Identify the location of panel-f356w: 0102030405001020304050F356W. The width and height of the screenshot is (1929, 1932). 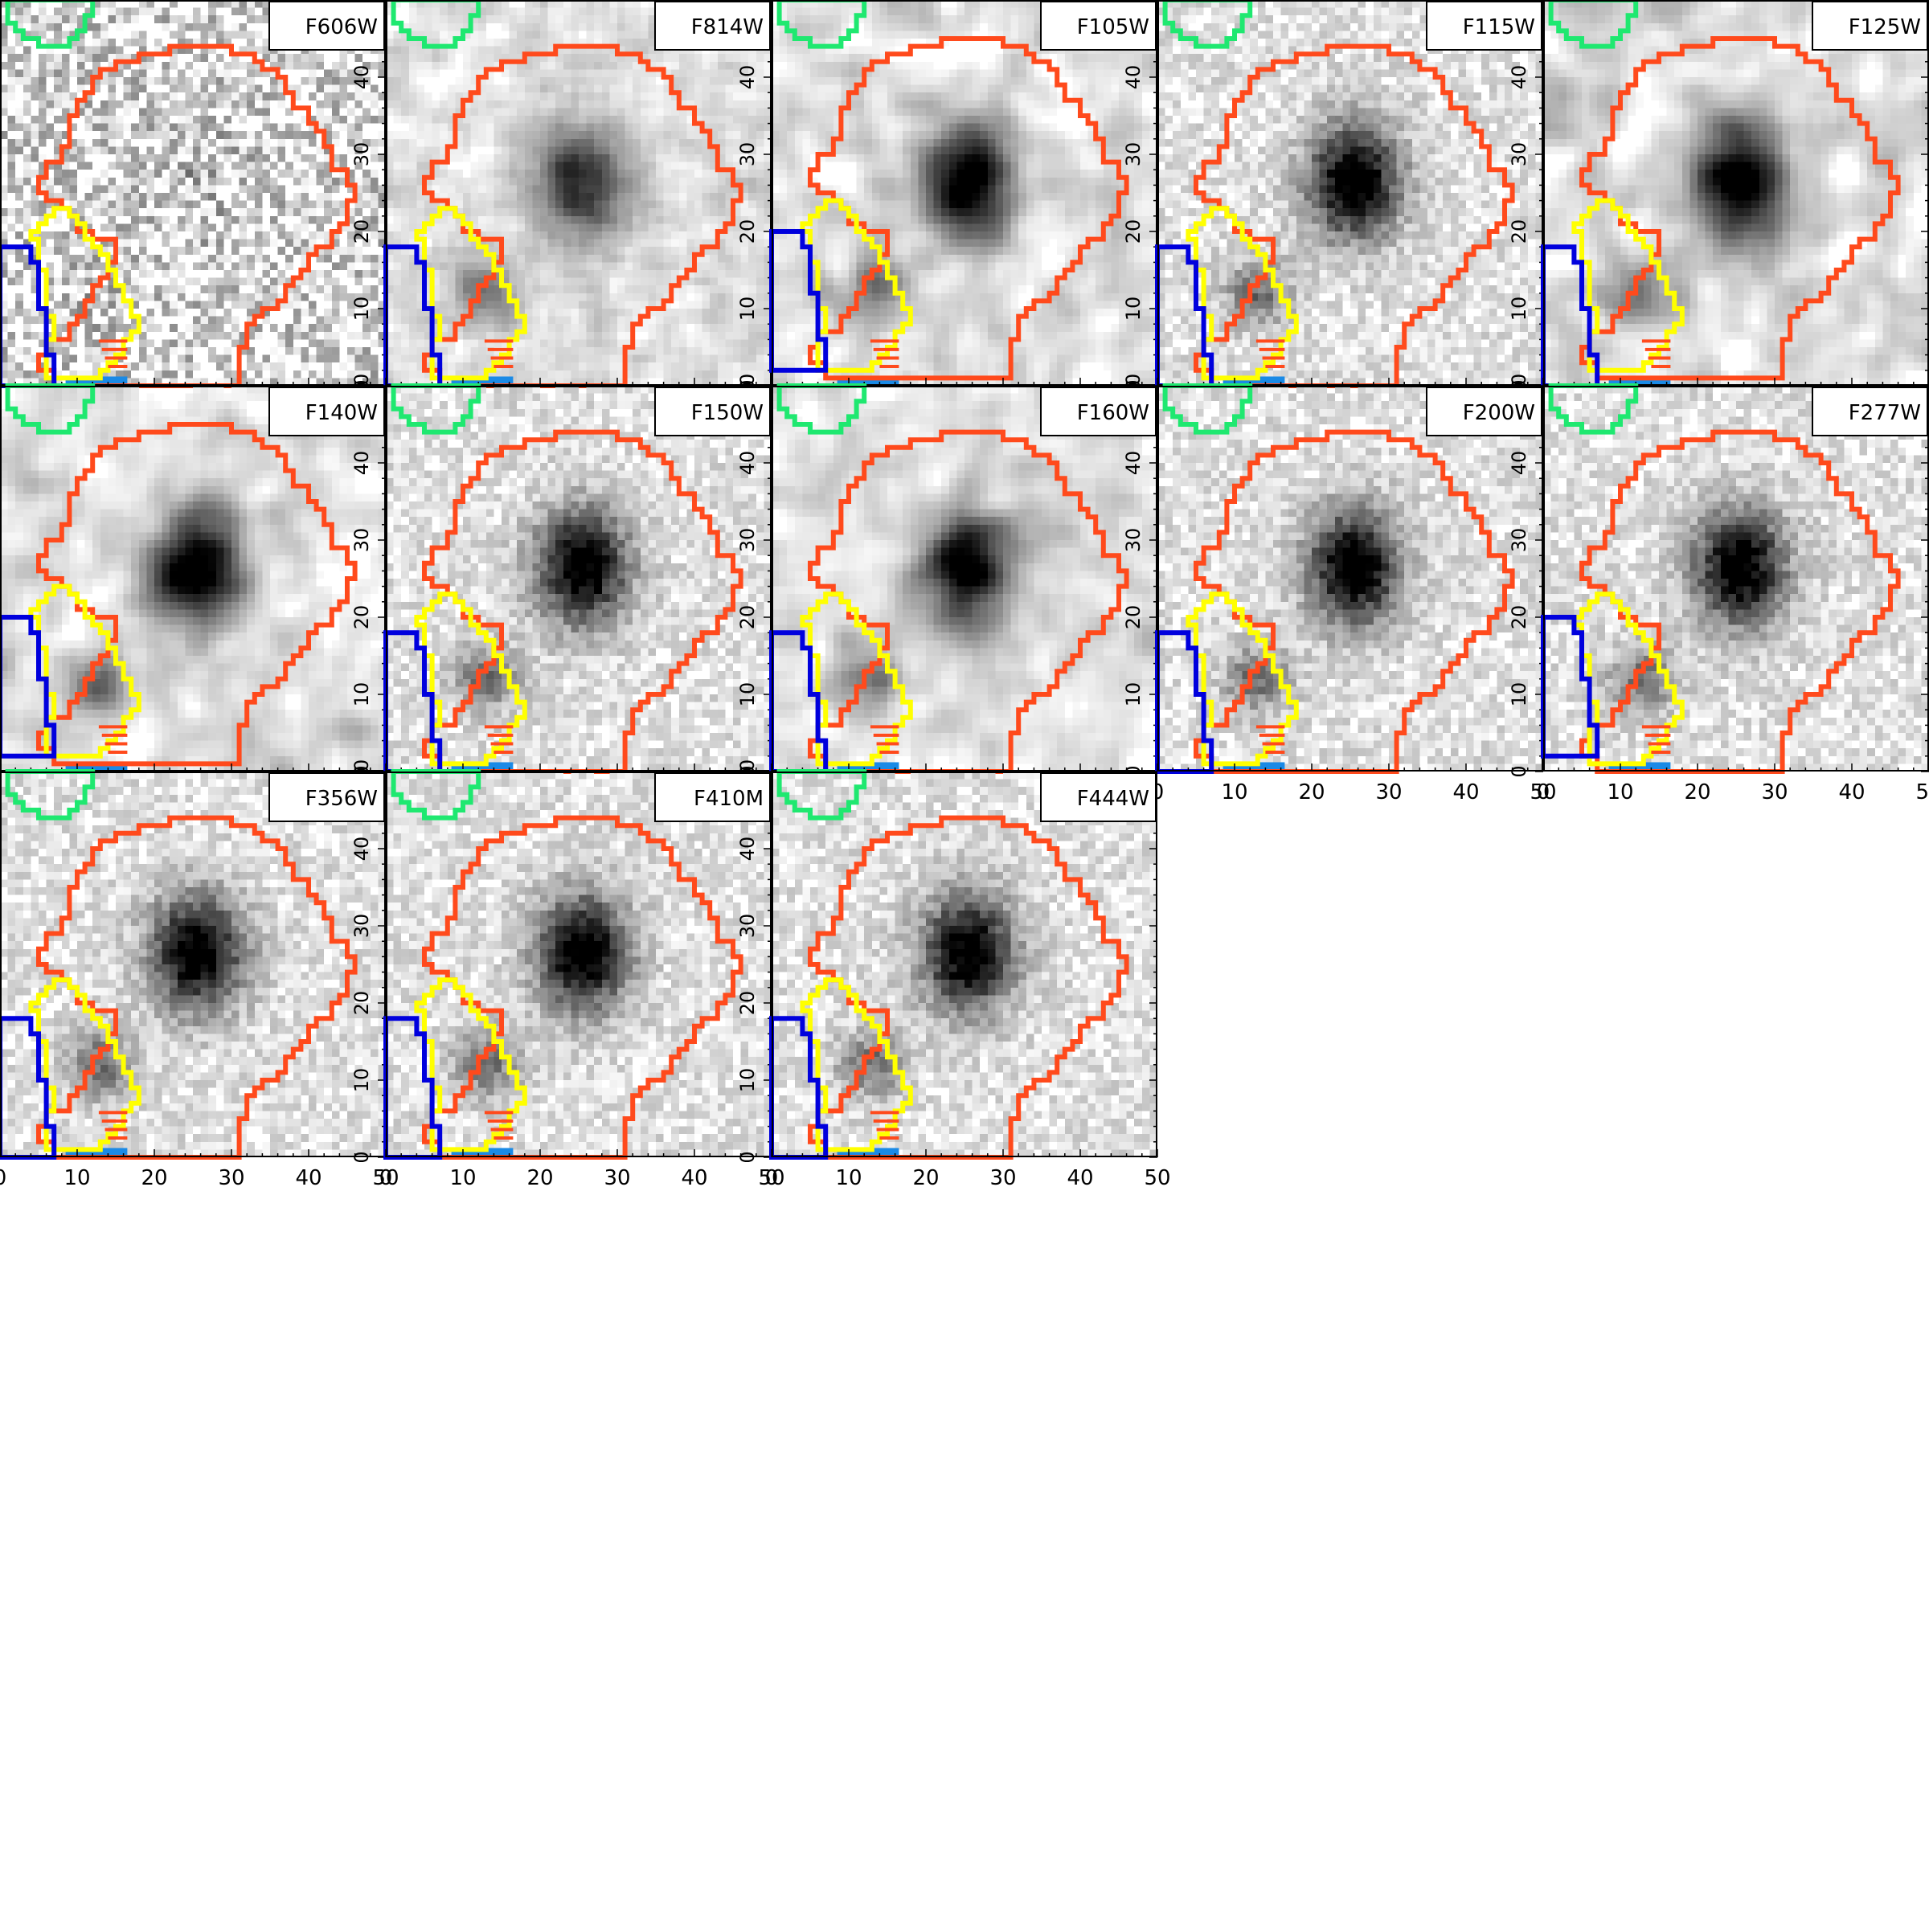
(199, 974).